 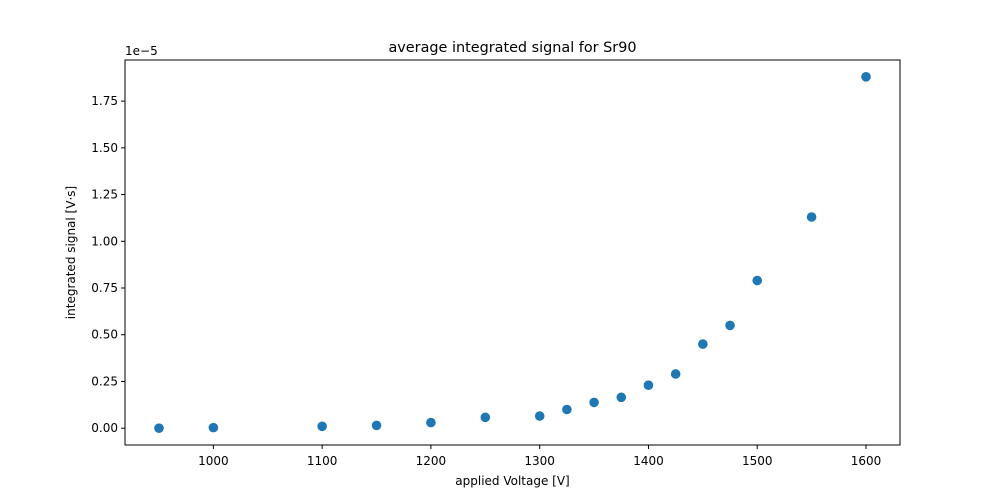 What do you see at coordinates (104, 241) in the screenshot?
I see `y-tick-label: 1.00` at bounding box center [104, 241].